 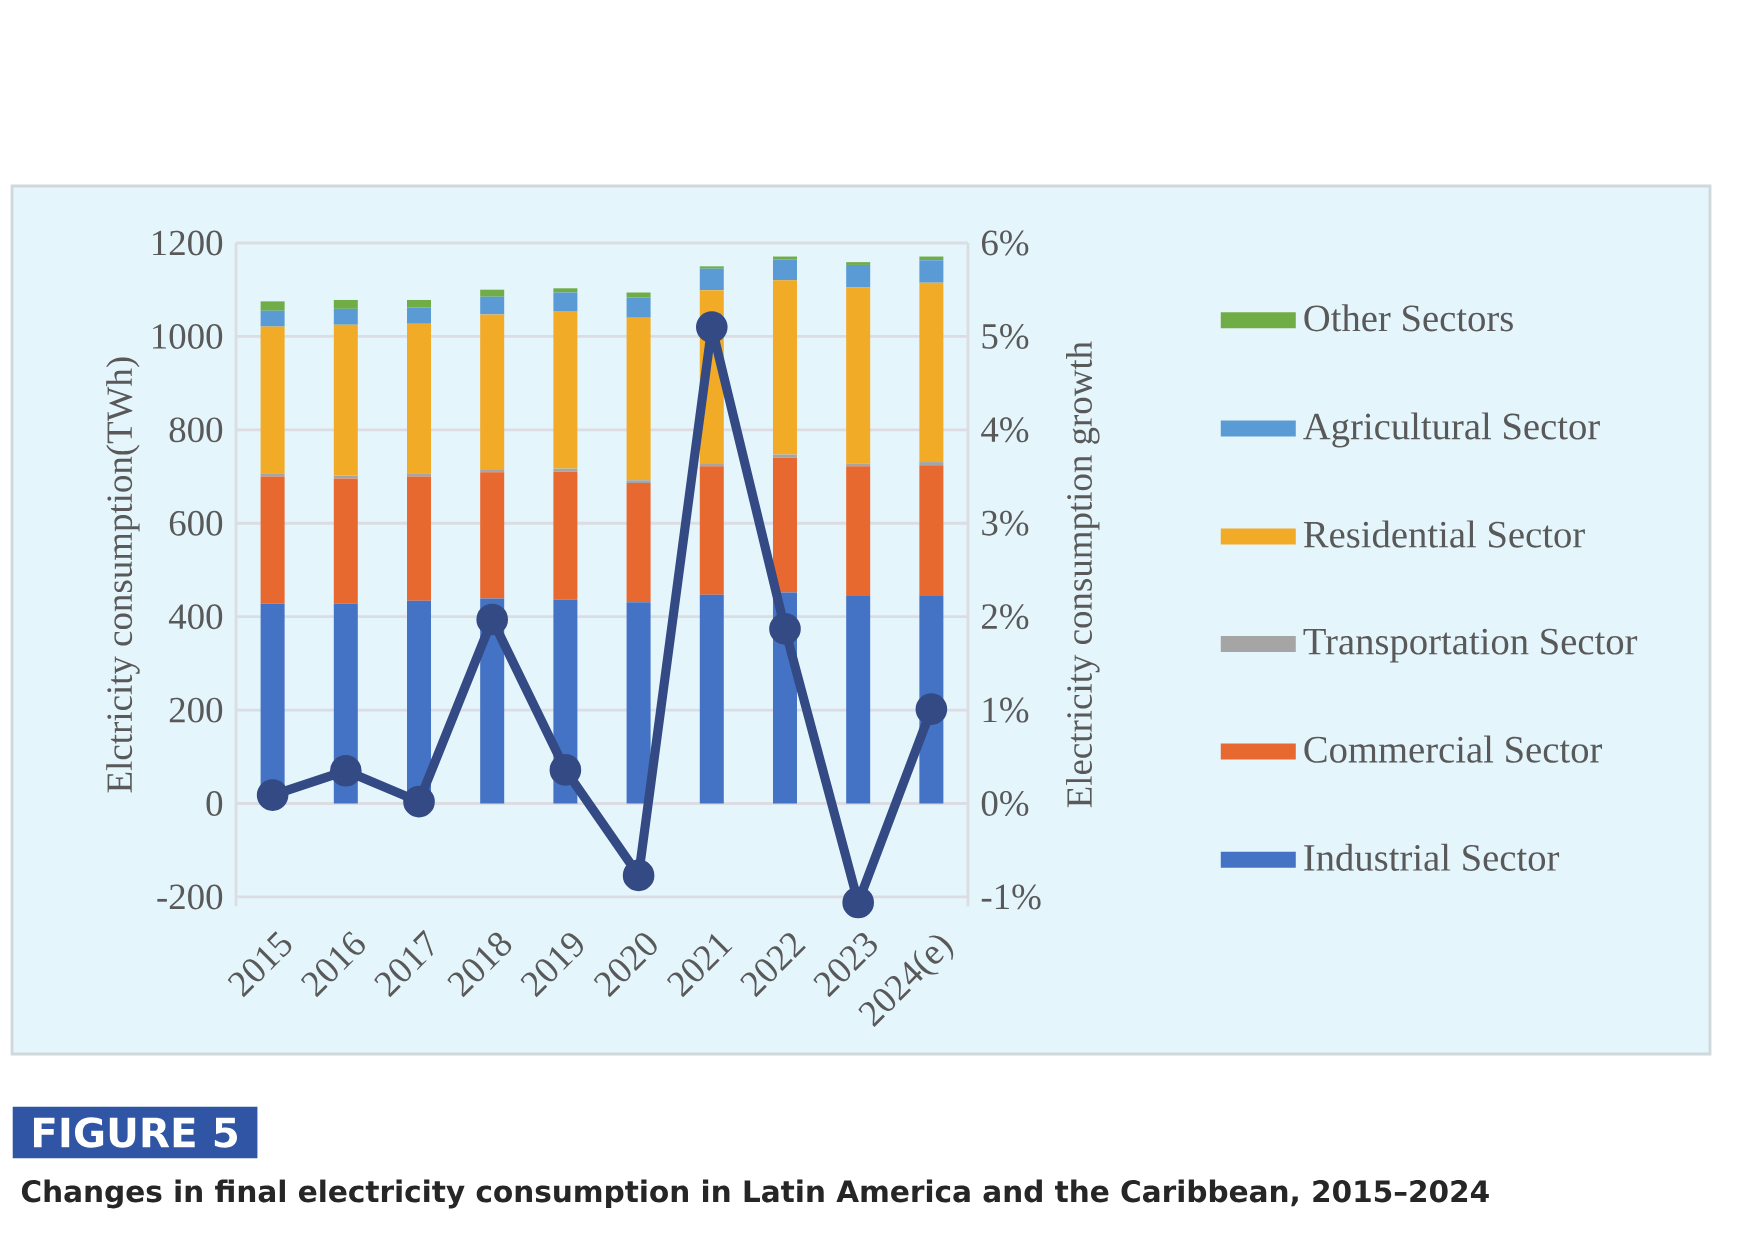 I want to click on y-tick-label: 600, so click(x=196, y=523).